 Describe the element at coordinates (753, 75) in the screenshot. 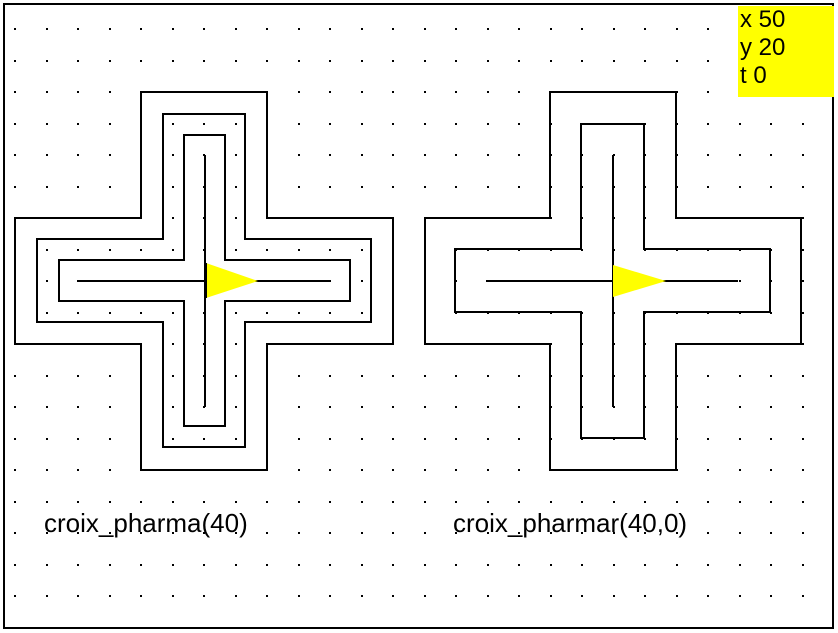

I see `status-t: t 0` at that location.